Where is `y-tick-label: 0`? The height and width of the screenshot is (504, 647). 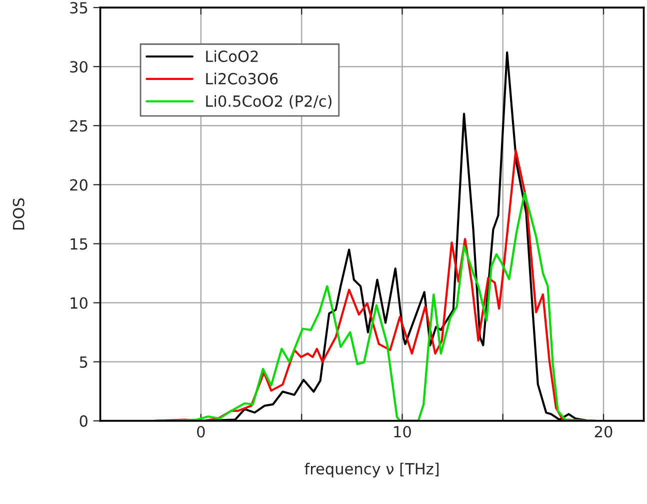
y-tick-label: 0 is located at coordinates (84, 421).